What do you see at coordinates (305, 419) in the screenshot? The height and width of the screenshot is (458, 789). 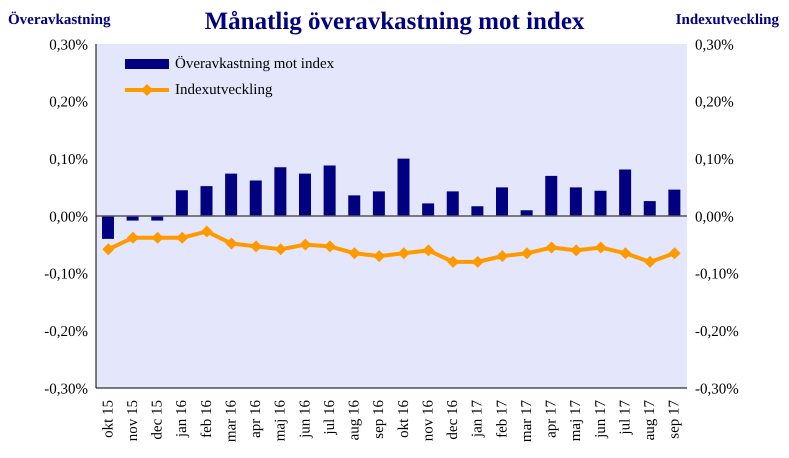 I see `x-tick-label: jun 16` at bounding box center [305, 419].